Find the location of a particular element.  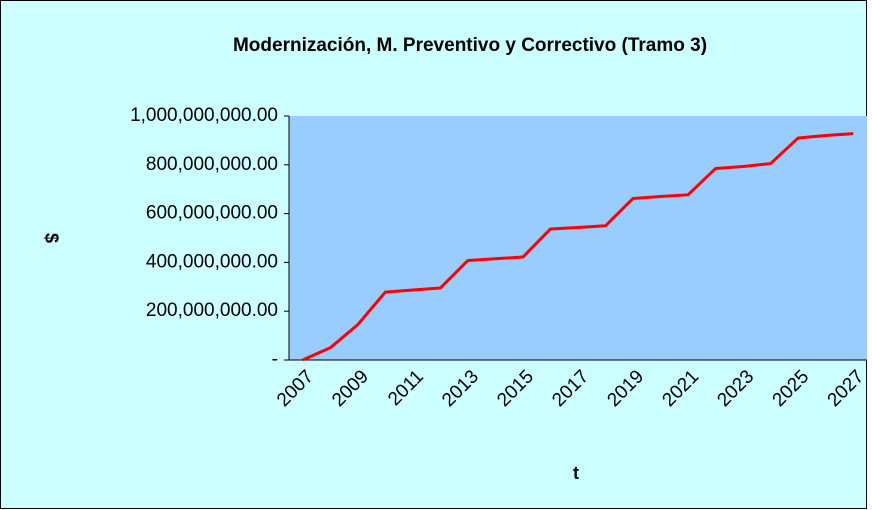

y-tick-label: 800,000,000.00 is located at coordinates (212, 164).